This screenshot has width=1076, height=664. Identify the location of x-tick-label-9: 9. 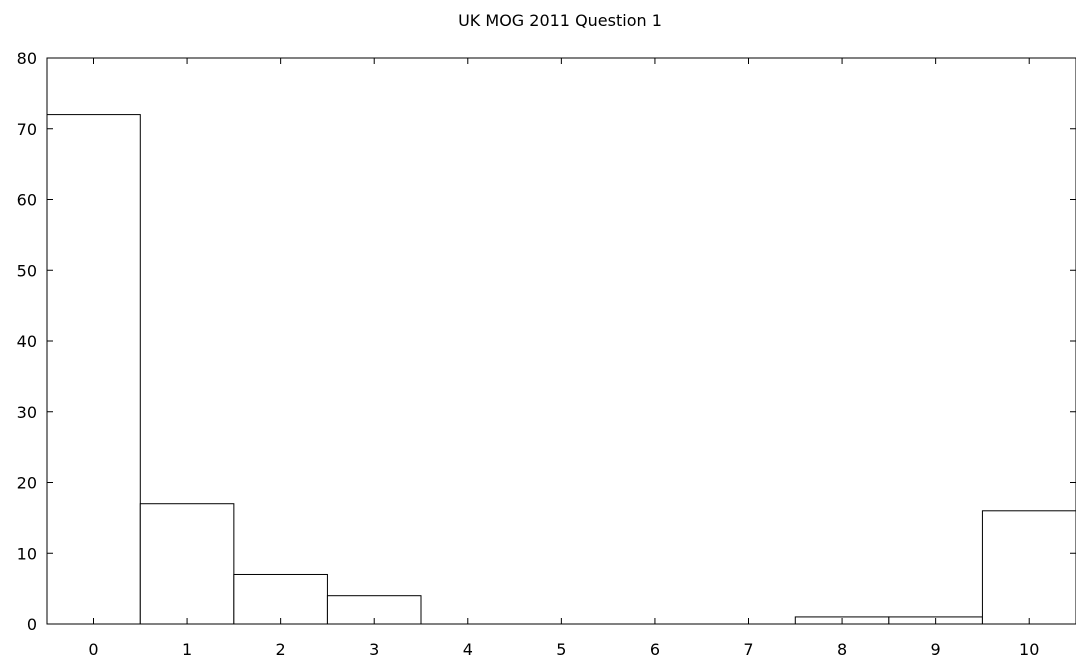
(936, 649).